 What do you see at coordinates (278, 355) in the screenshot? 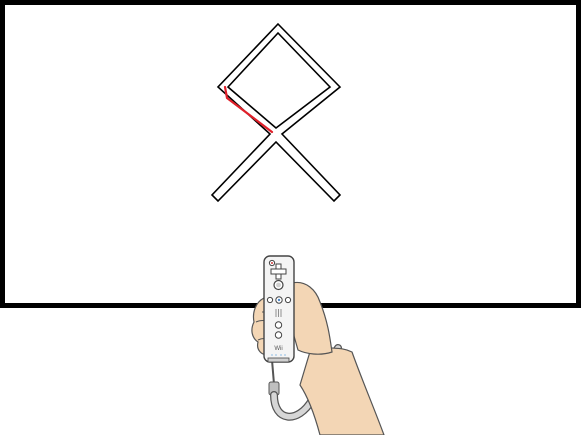
I see `player-led-icons` at bounding box center [278, 355].